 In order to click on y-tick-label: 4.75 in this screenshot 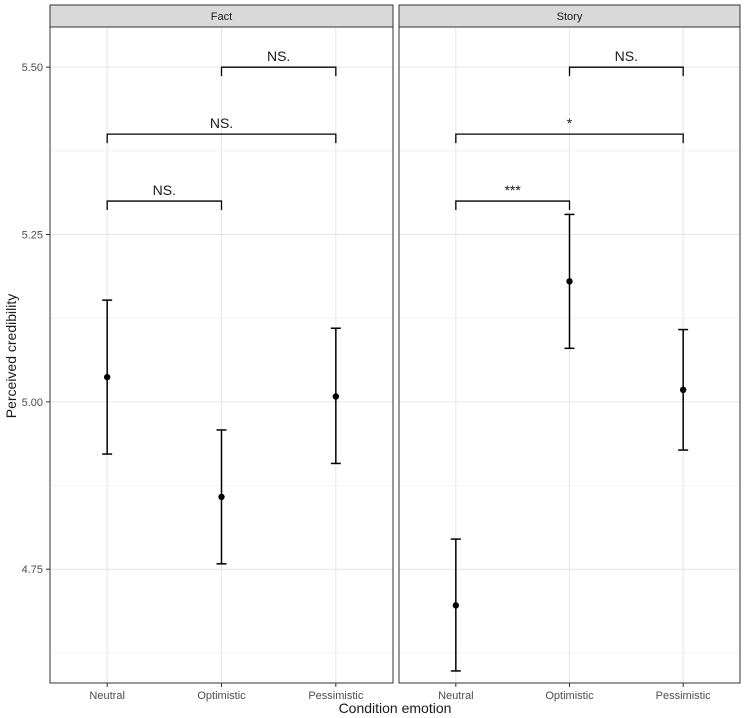, I will do `click(32, 570)`.